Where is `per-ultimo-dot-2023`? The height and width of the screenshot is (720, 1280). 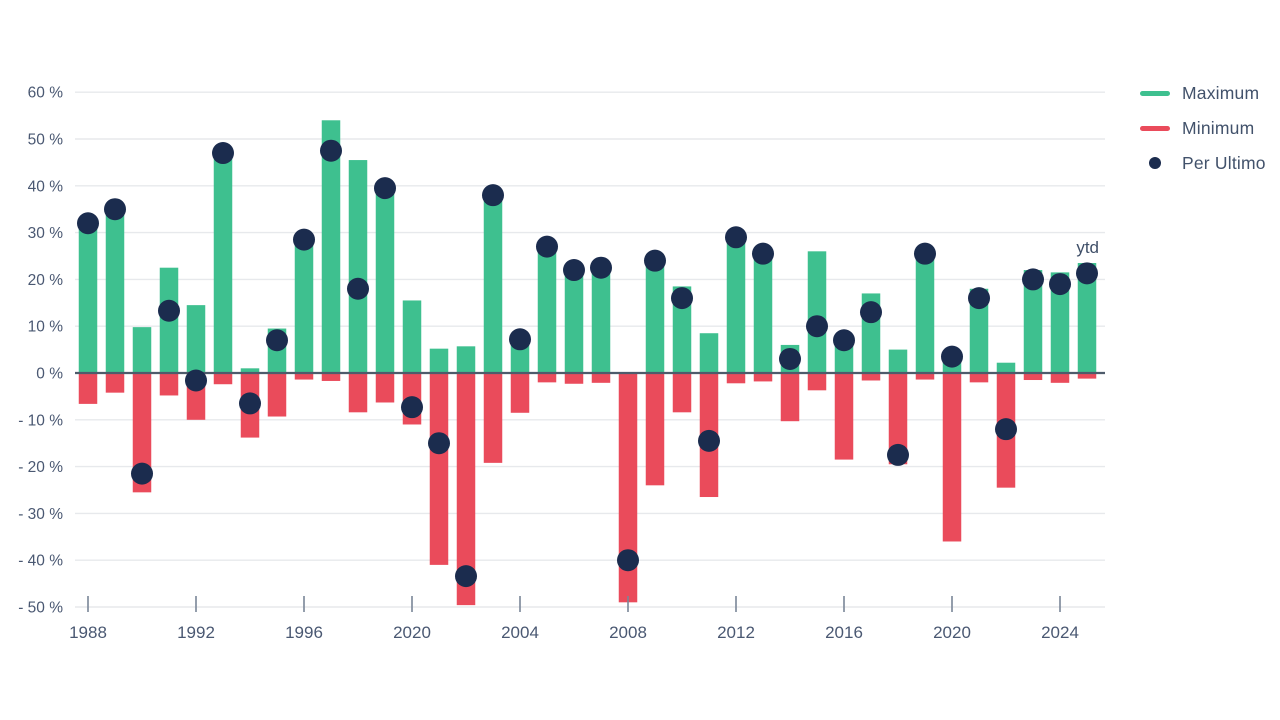
per-ultimo-dot-2023 is located at coordinates (1033, 279).